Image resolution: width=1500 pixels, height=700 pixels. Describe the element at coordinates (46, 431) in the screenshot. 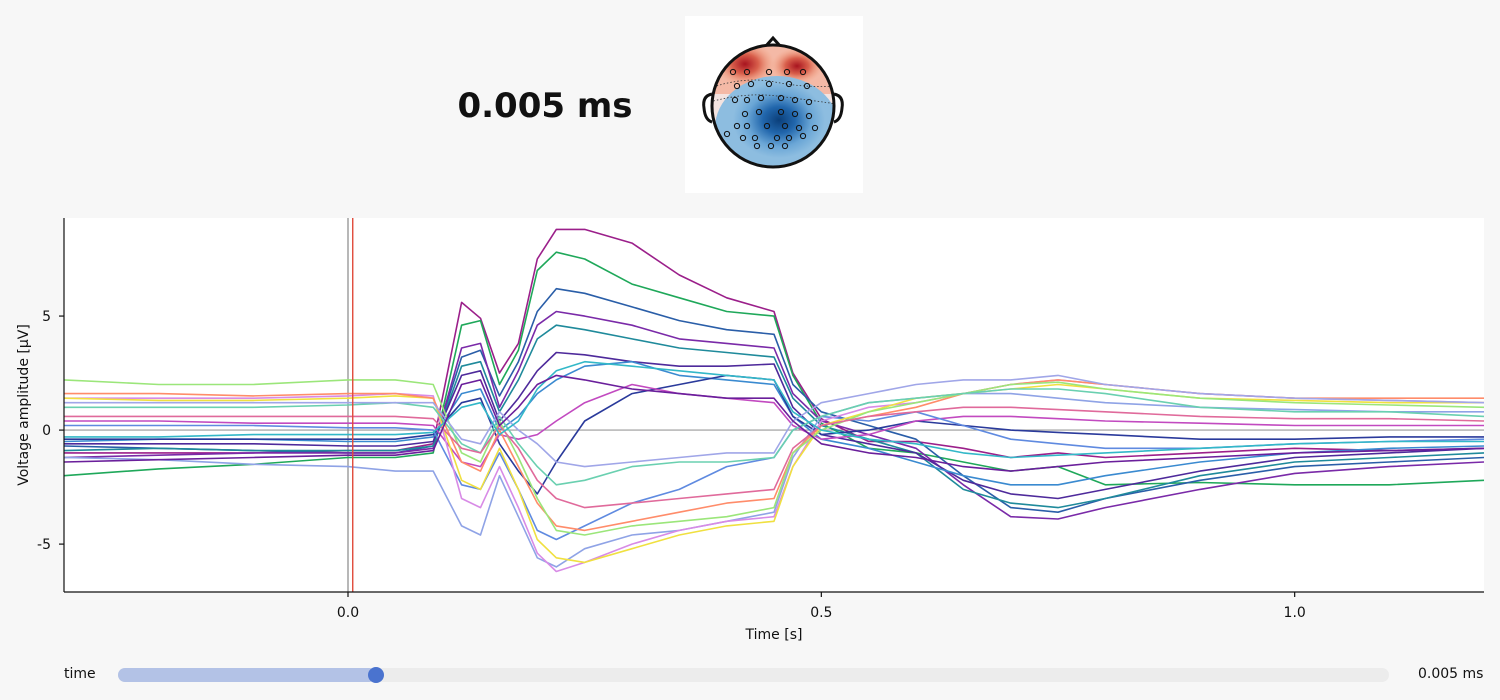

I see `y-tick-label: 0` at that location.